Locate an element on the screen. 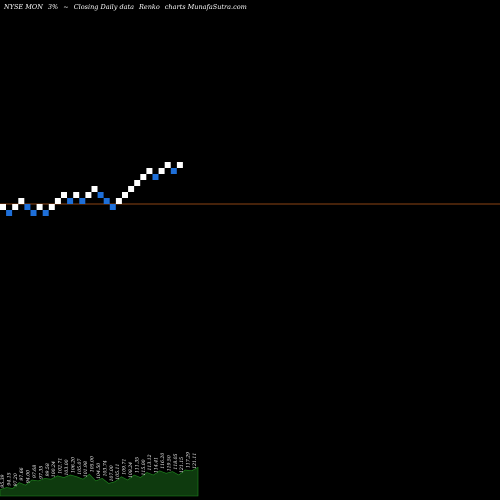  volume-label: 116.20 is located at coordinates (163, 461).